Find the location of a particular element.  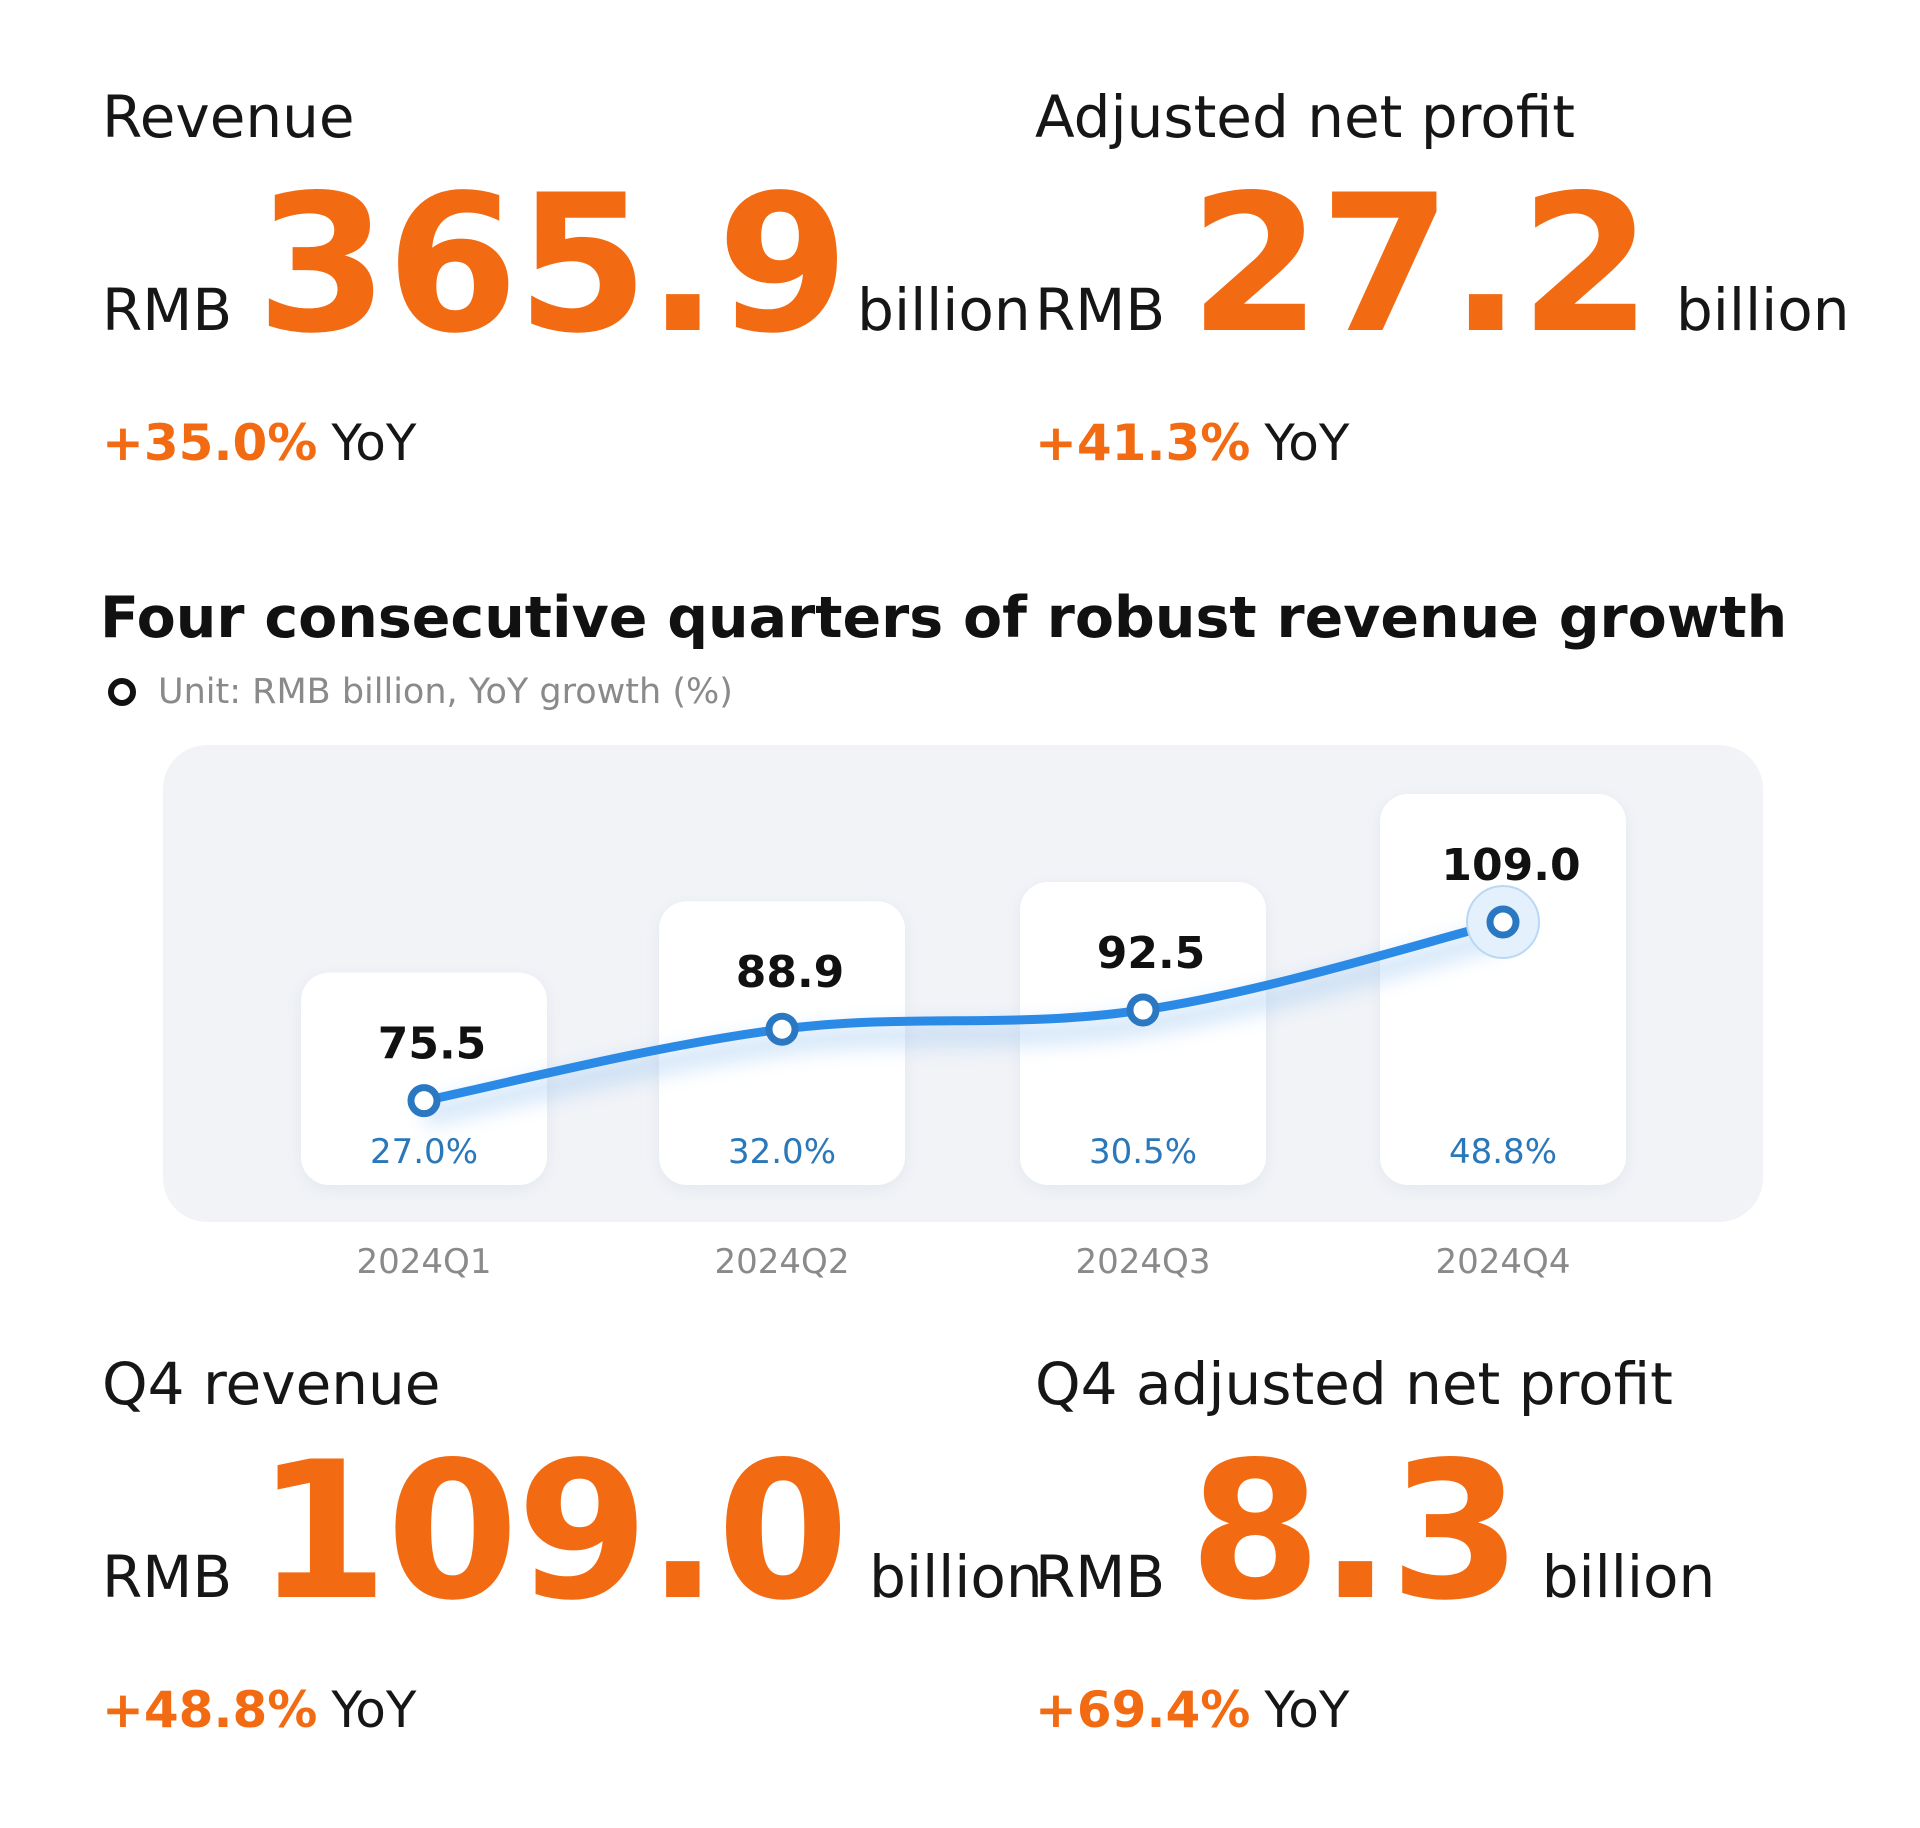

kpi-number: 27.2 is located at coordinates (1420, 264).